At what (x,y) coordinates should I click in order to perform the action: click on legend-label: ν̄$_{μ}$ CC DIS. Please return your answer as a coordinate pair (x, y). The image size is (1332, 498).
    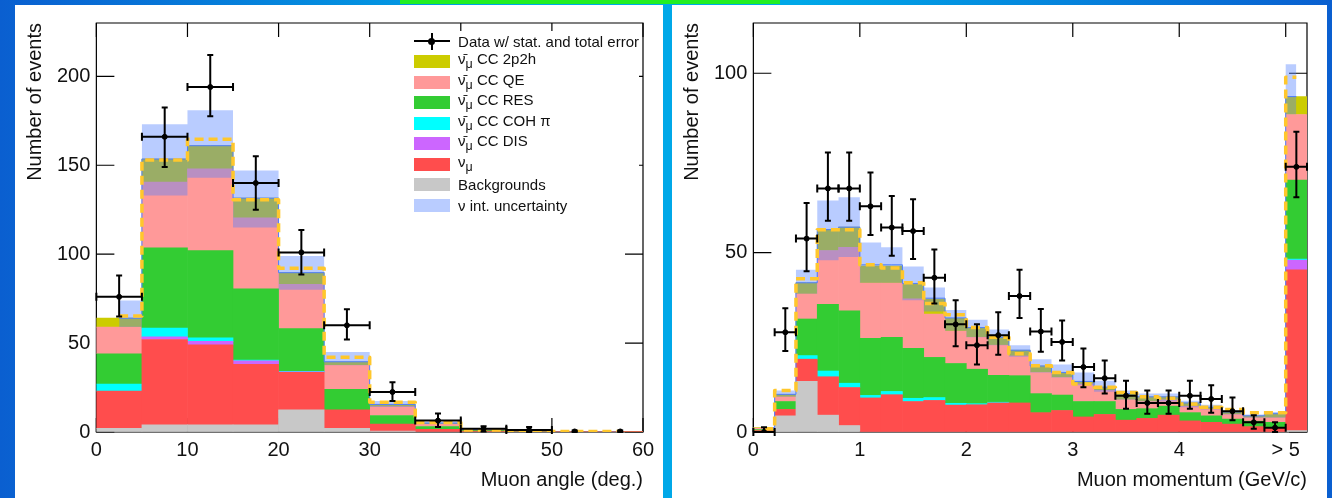
    Looking at the image, I should click on (493, 143).